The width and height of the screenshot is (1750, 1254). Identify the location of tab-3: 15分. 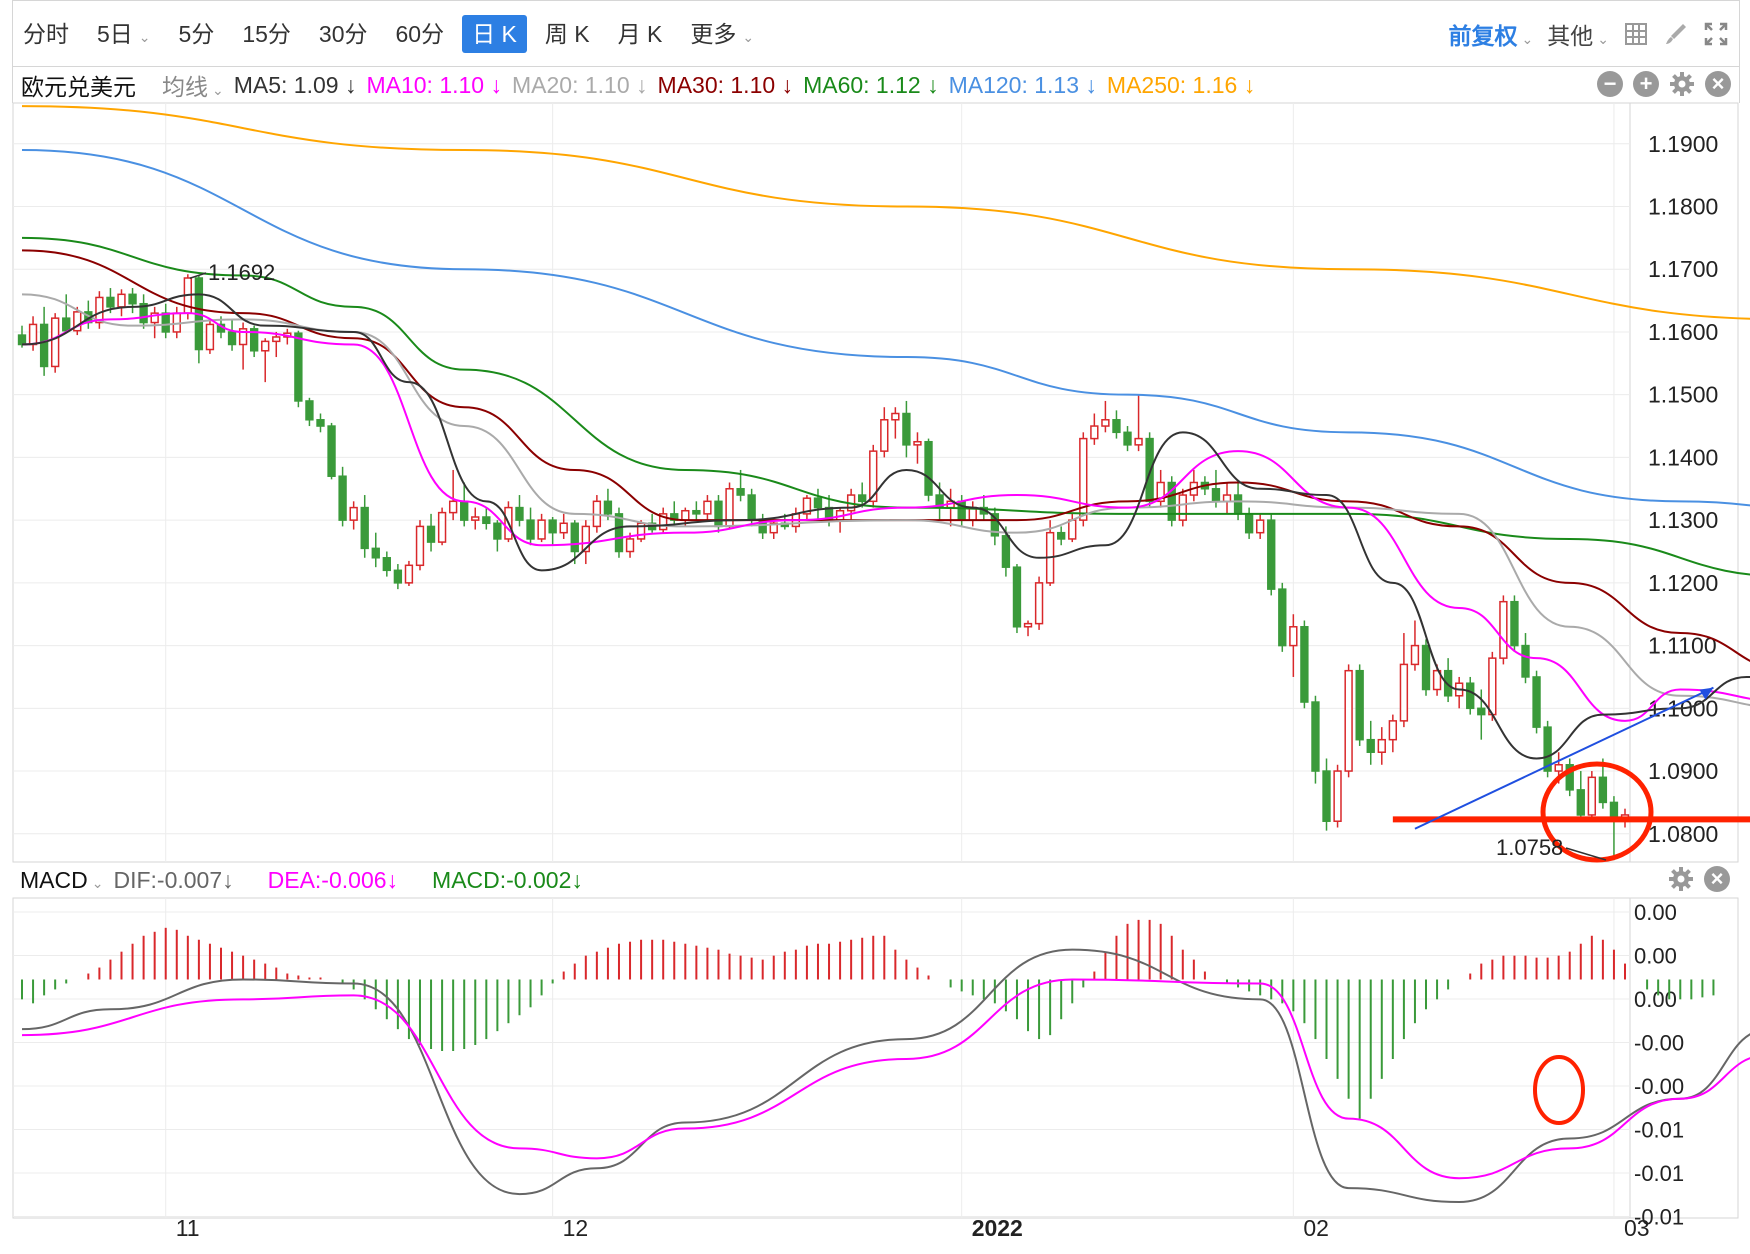
(266, 34).